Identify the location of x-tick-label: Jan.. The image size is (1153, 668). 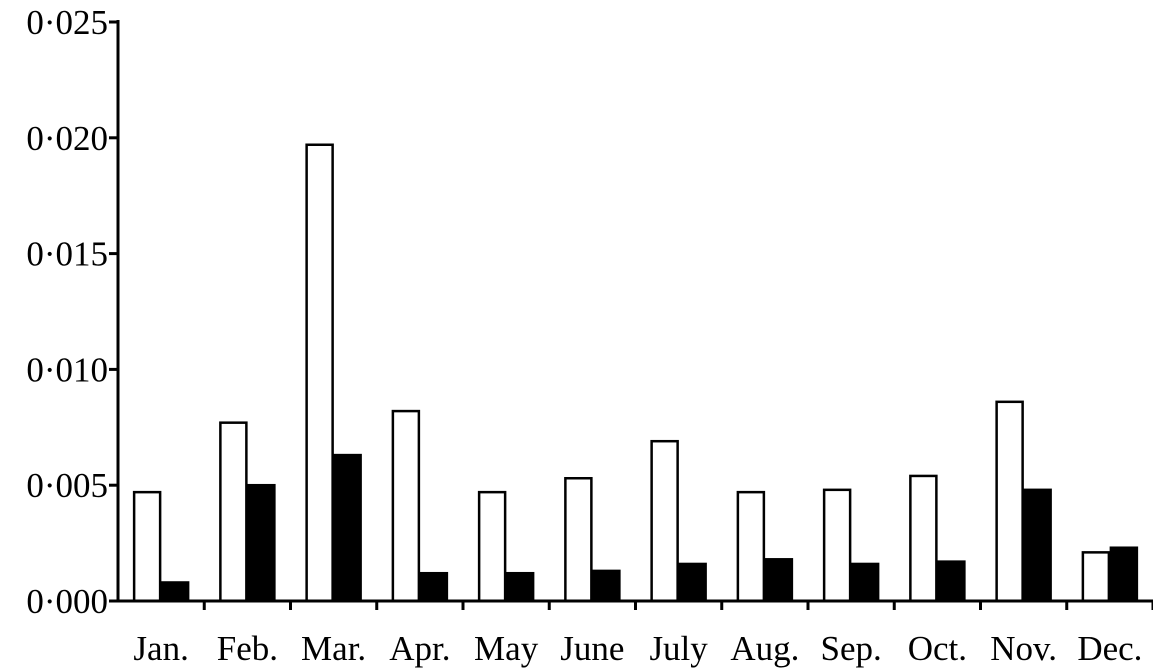
(160, 648).